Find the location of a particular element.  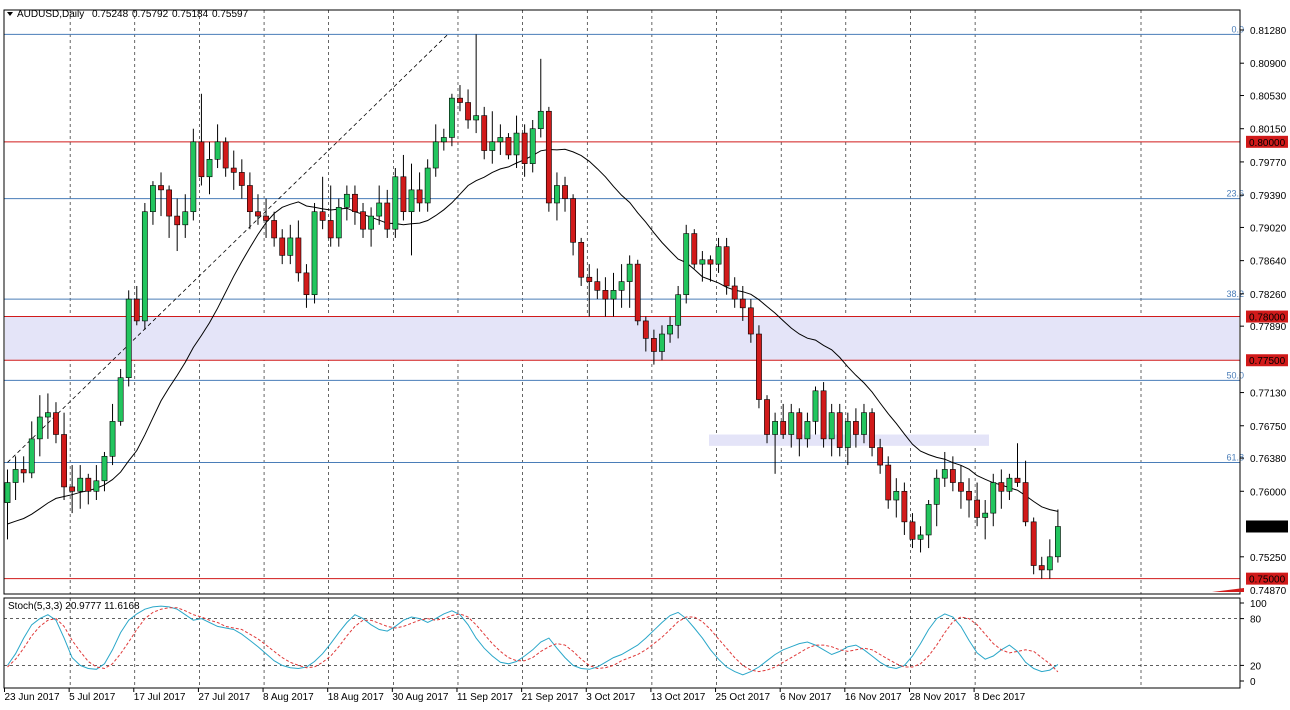

dropdown-triangle-icon is located at coordinates (10, 14).